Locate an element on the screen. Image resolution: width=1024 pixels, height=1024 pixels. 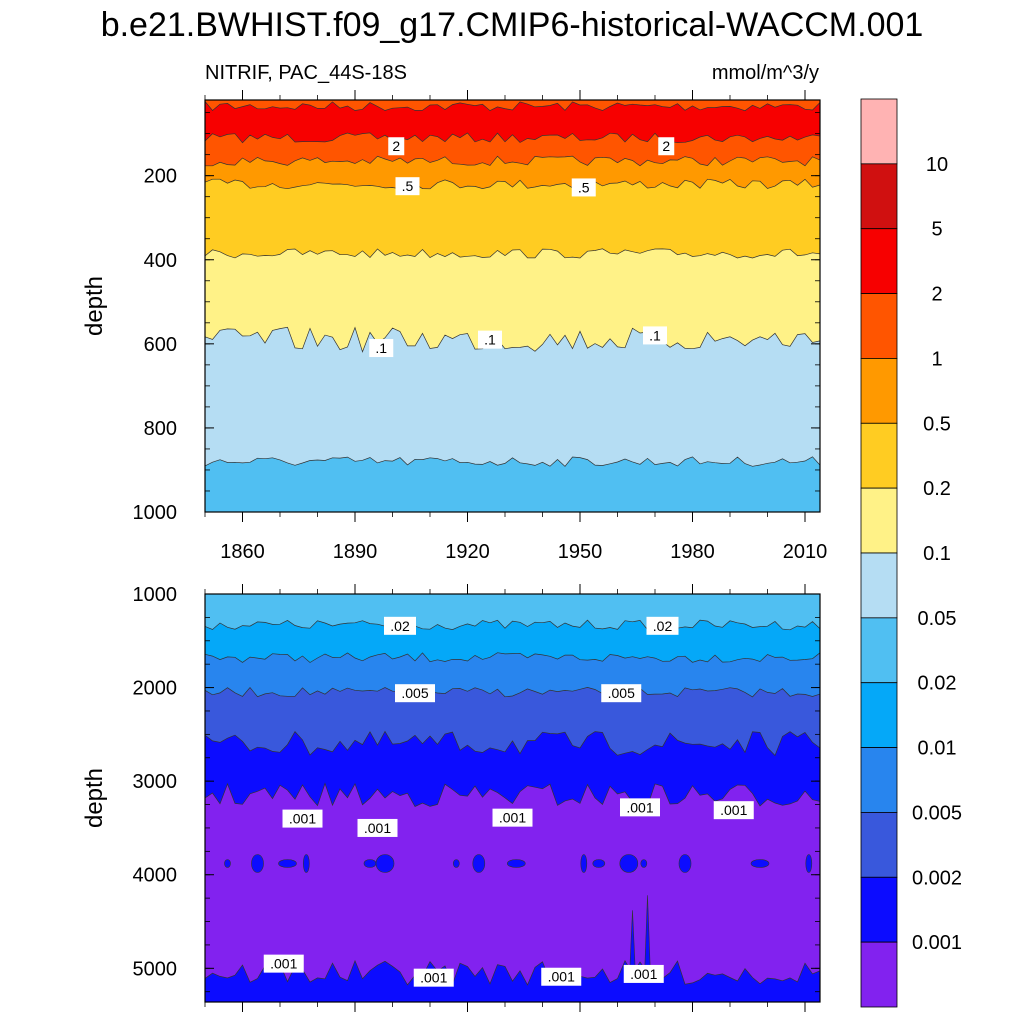
x-tick-label: 1950 is located at coordinates (580, 552).